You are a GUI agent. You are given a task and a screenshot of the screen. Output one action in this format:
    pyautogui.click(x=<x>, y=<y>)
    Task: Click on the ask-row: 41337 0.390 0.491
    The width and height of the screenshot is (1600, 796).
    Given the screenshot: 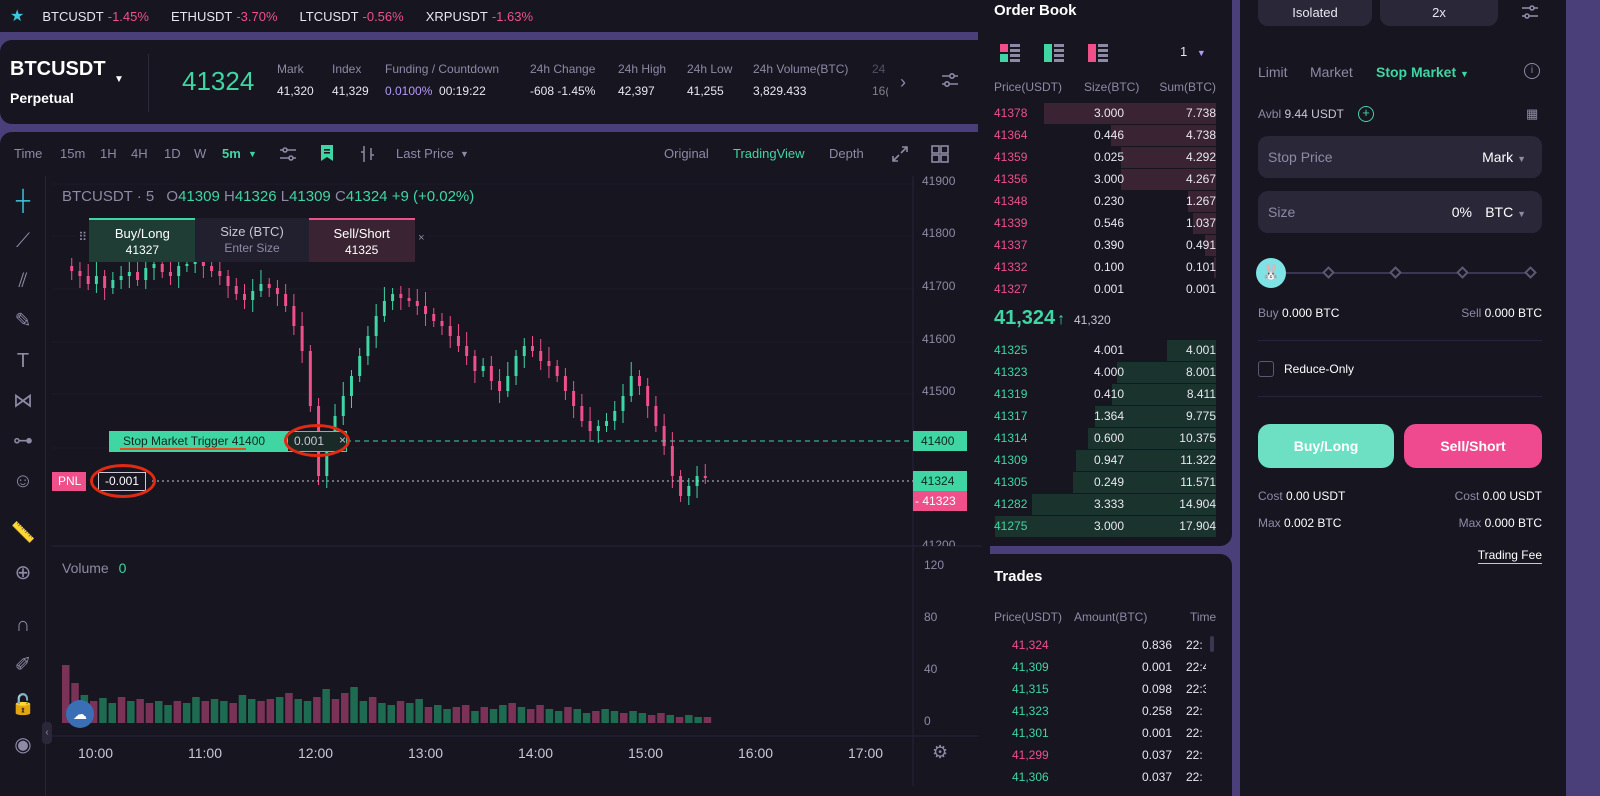 What is the action you would take?
    pyautogui.click(x=1105, y=245)
    